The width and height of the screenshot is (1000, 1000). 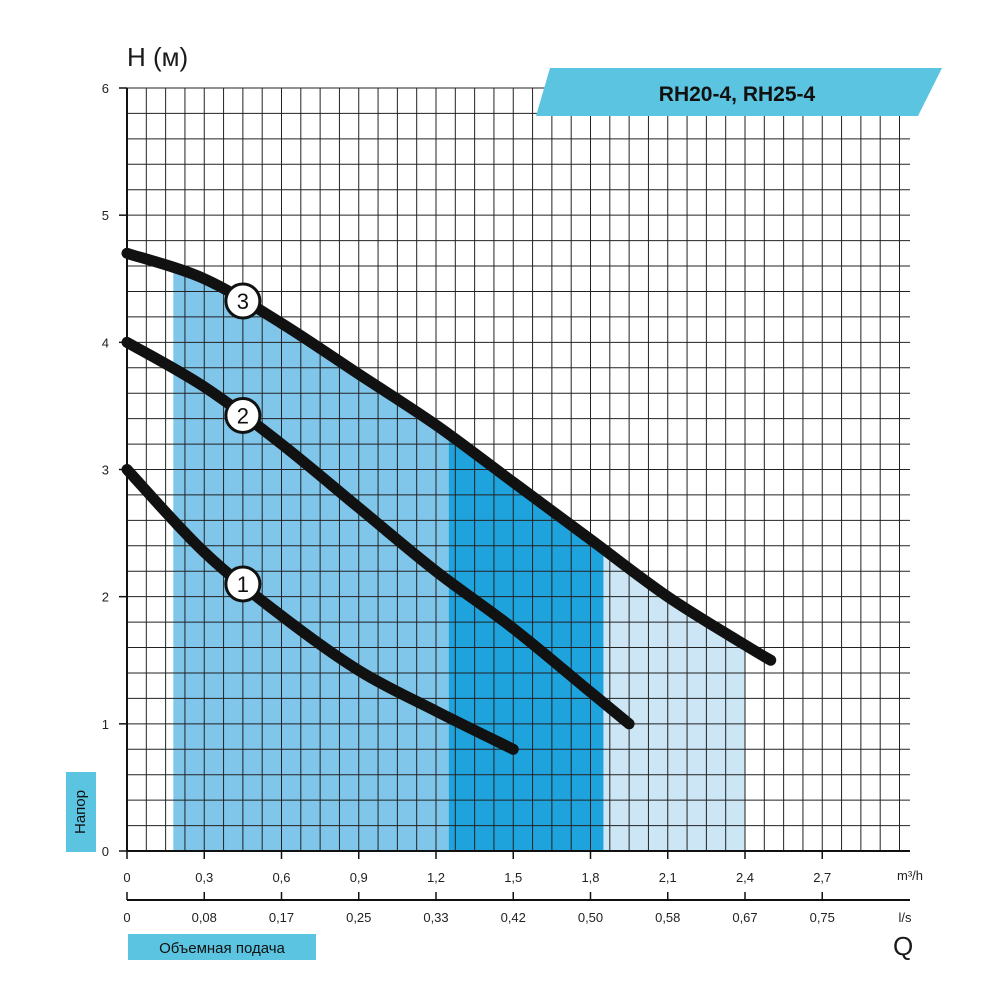 I want to click on x-axis-label-bg, so click(x=222, y=947).